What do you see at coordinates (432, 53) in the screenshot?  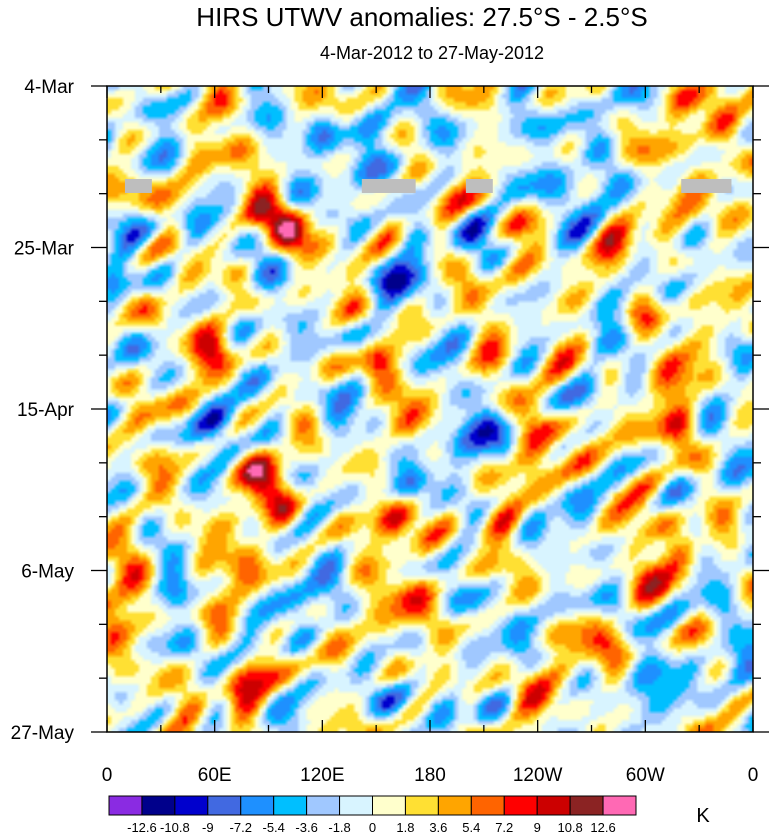 I see `chart-subtitle: 4-Mar-2012 to 27-May-2012` at bounding box center [432, 53].